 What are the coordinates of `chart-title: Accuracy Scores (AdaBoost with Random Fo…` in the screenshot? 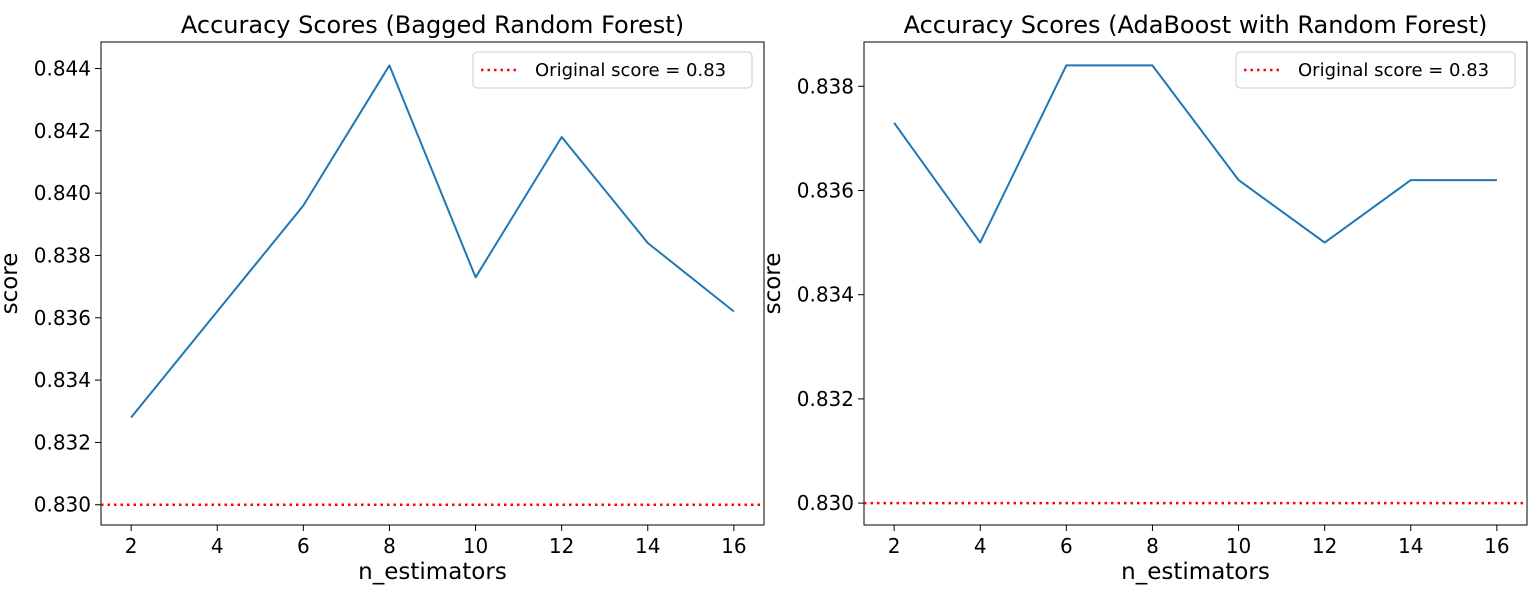 It's located at (1196, 25).